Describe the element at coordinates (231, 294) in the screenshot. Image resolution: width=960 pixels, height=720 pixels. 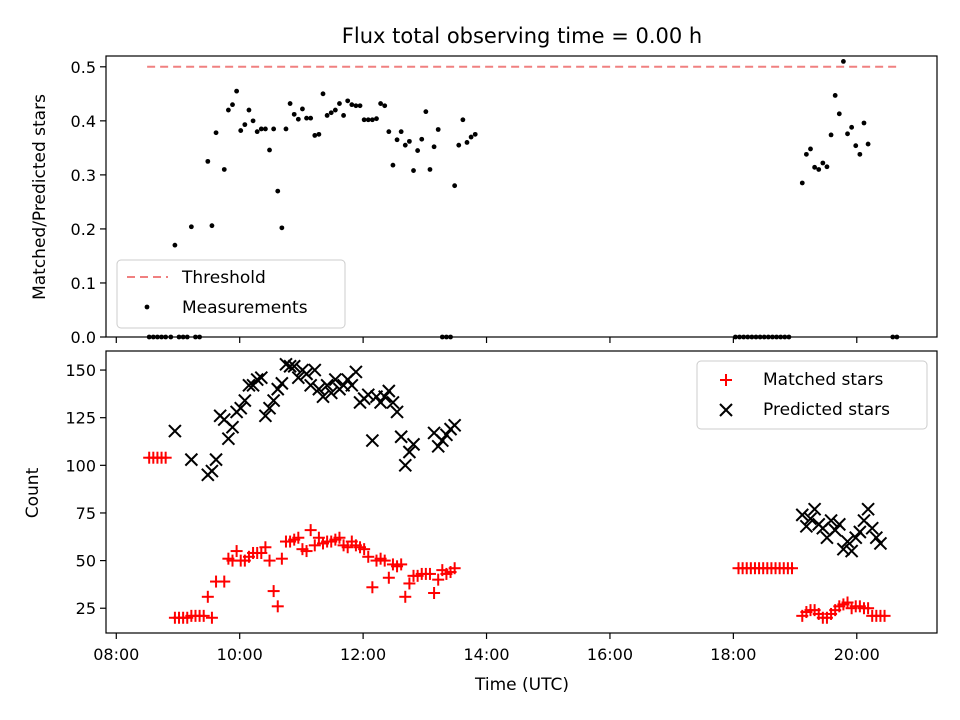
I see `top-legend: Threshold Measurements` at that location.